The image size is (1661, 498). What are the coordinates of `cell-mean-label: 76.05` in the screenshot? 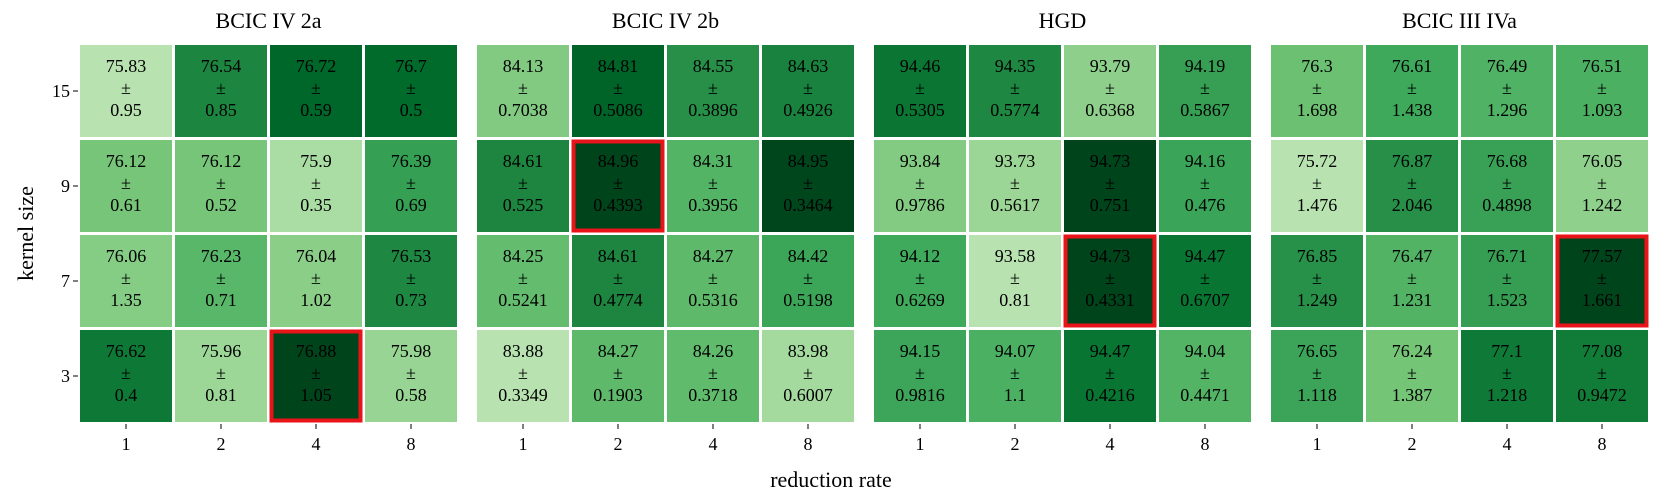 It's located at (1602, 161).